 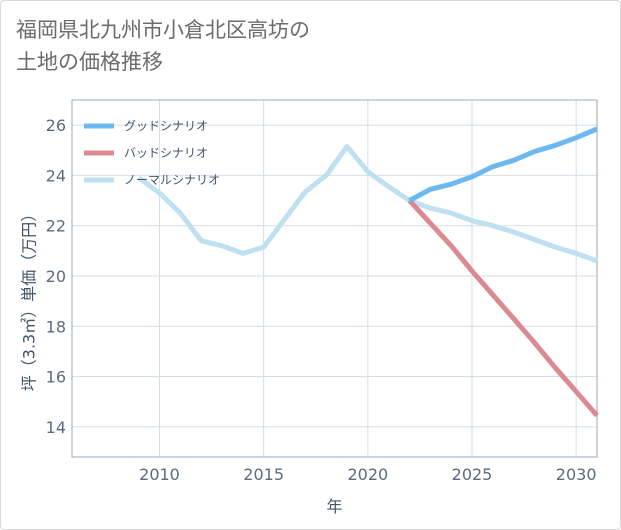 I want to click on x-tick-label: 2010, so click(x=159, y=474).